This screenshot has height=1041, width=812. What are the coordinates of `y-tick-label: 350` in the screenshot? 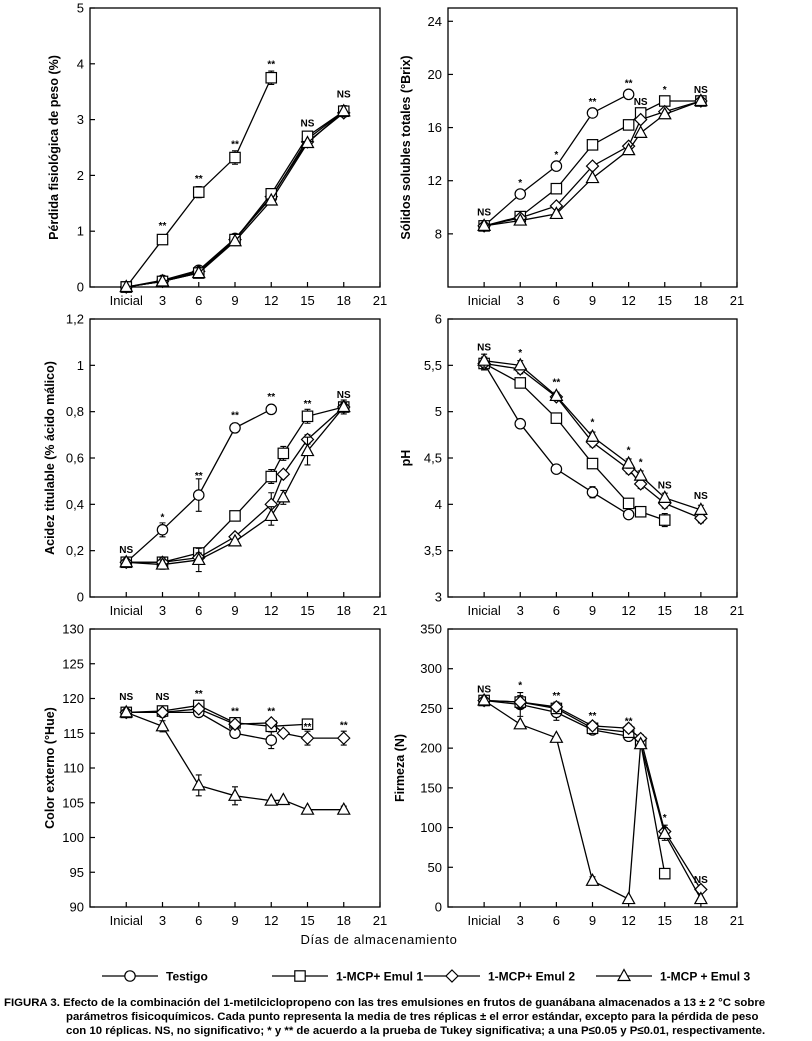 It's located at (431, 629).